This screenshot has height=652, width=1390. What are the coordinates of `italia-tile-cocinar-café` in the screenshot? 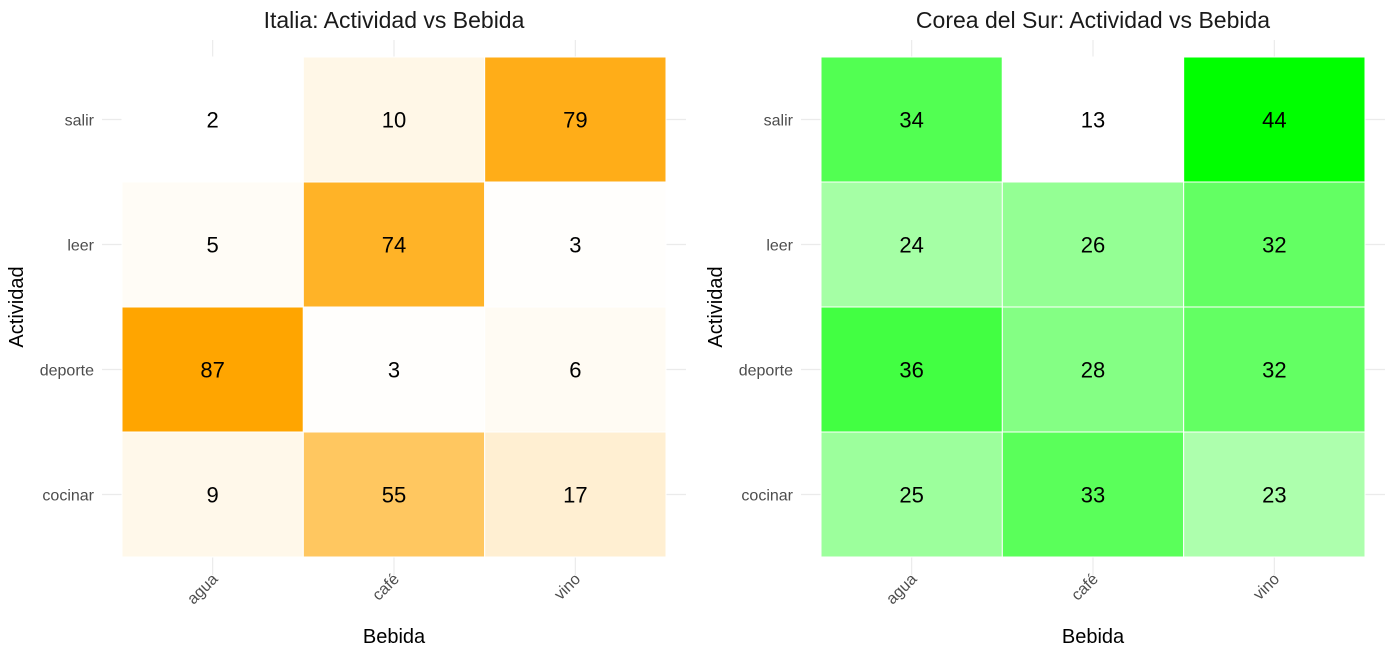 It's located at (394, 494).